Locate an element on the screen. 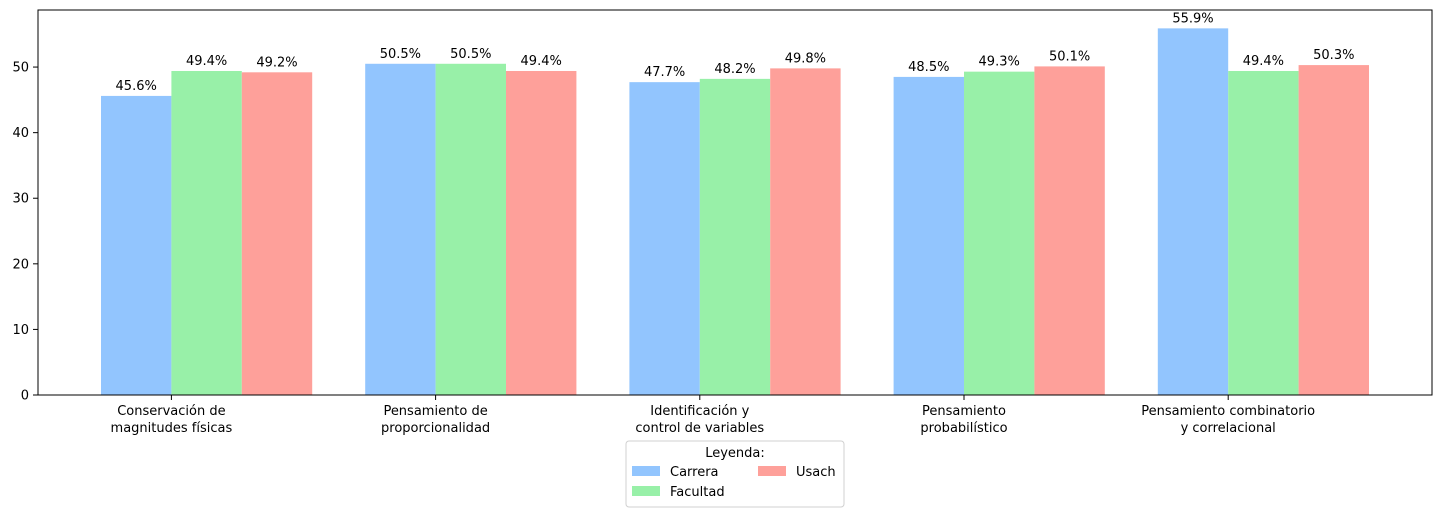 The height and width of the screenshot is (517, 1442). legend-label: Usach is located at coordinates (816, 472).